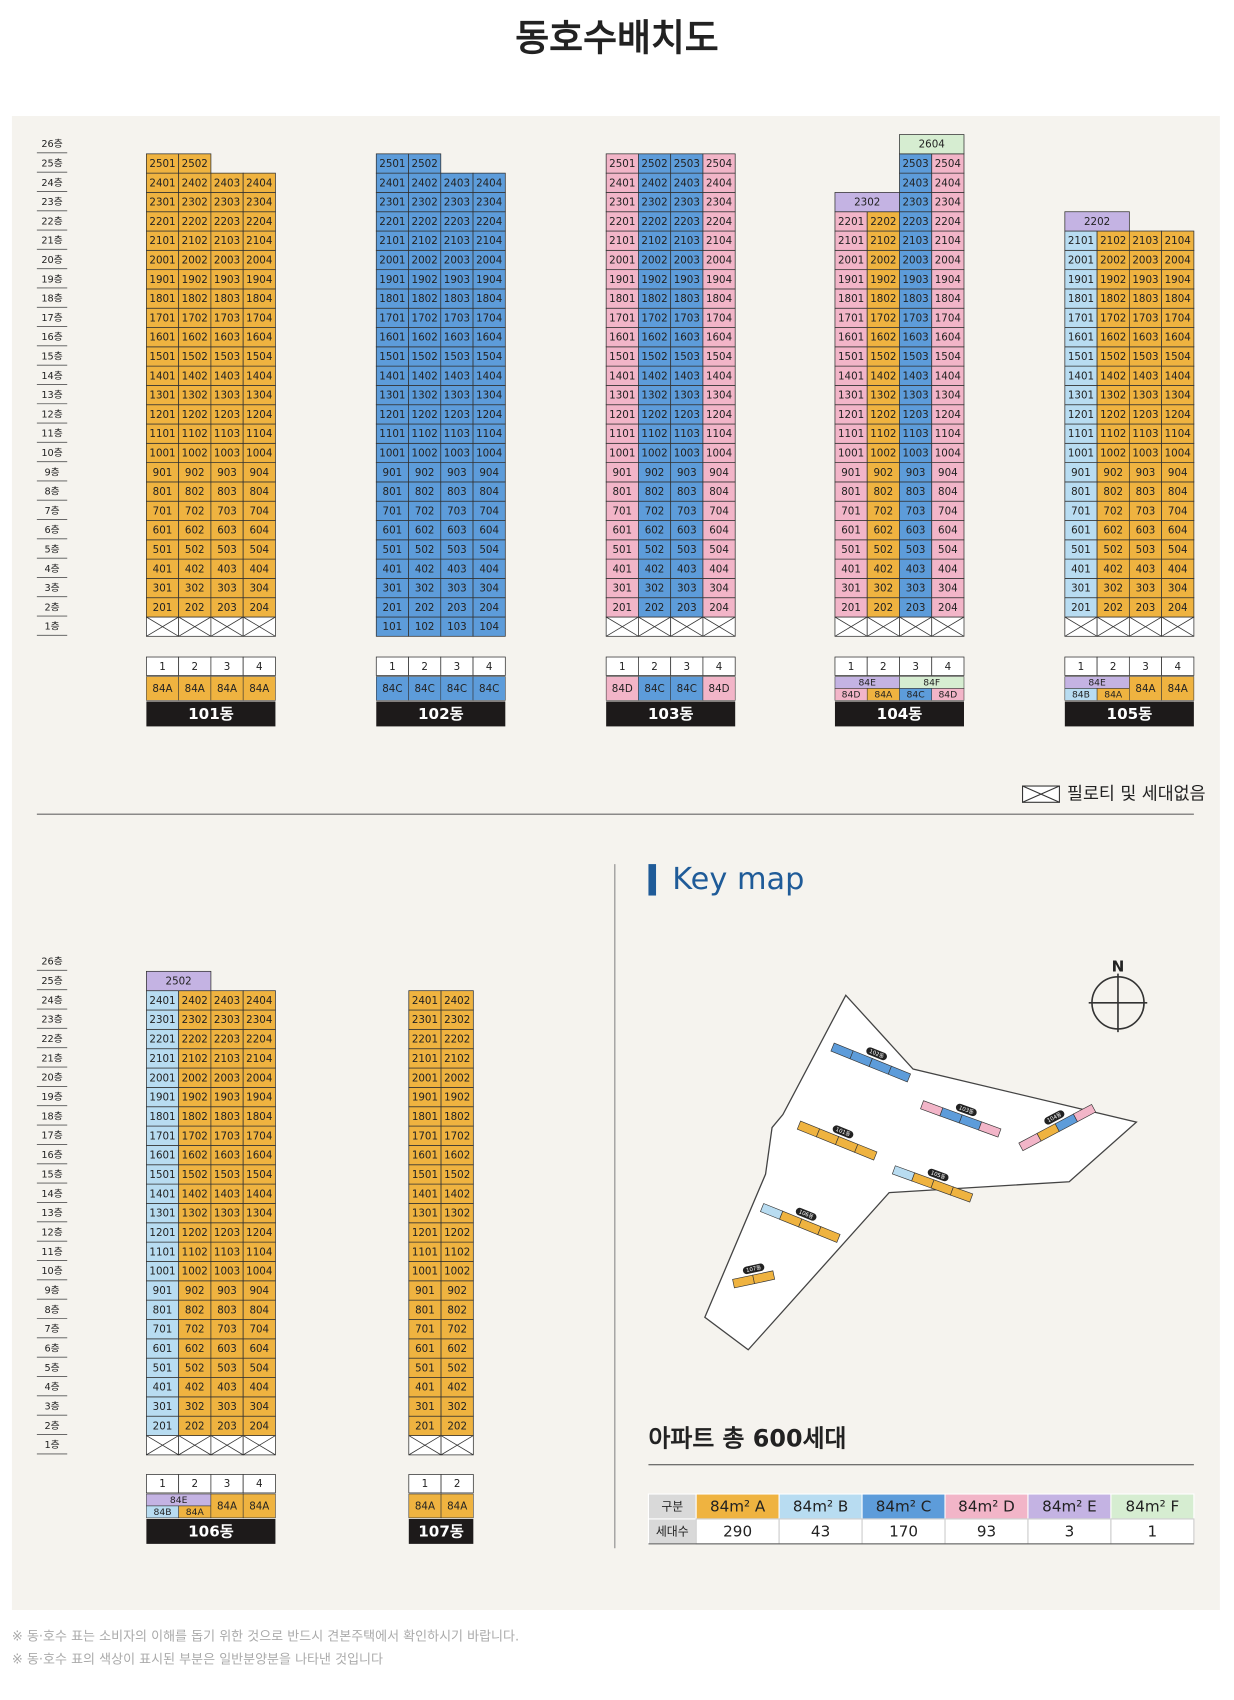  I want to click on unit-number: 201, so click(622, 608).